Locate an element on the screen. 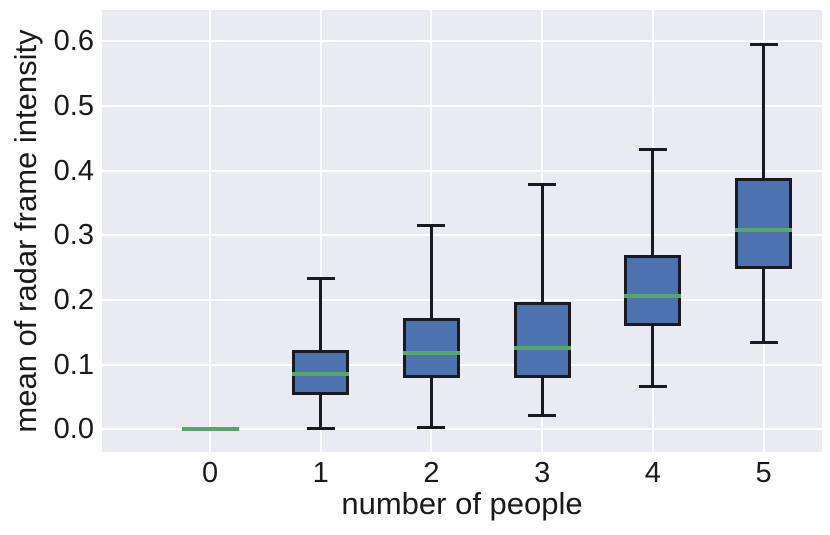  x-axis-label: number of people is located at coordinates (462, 503).